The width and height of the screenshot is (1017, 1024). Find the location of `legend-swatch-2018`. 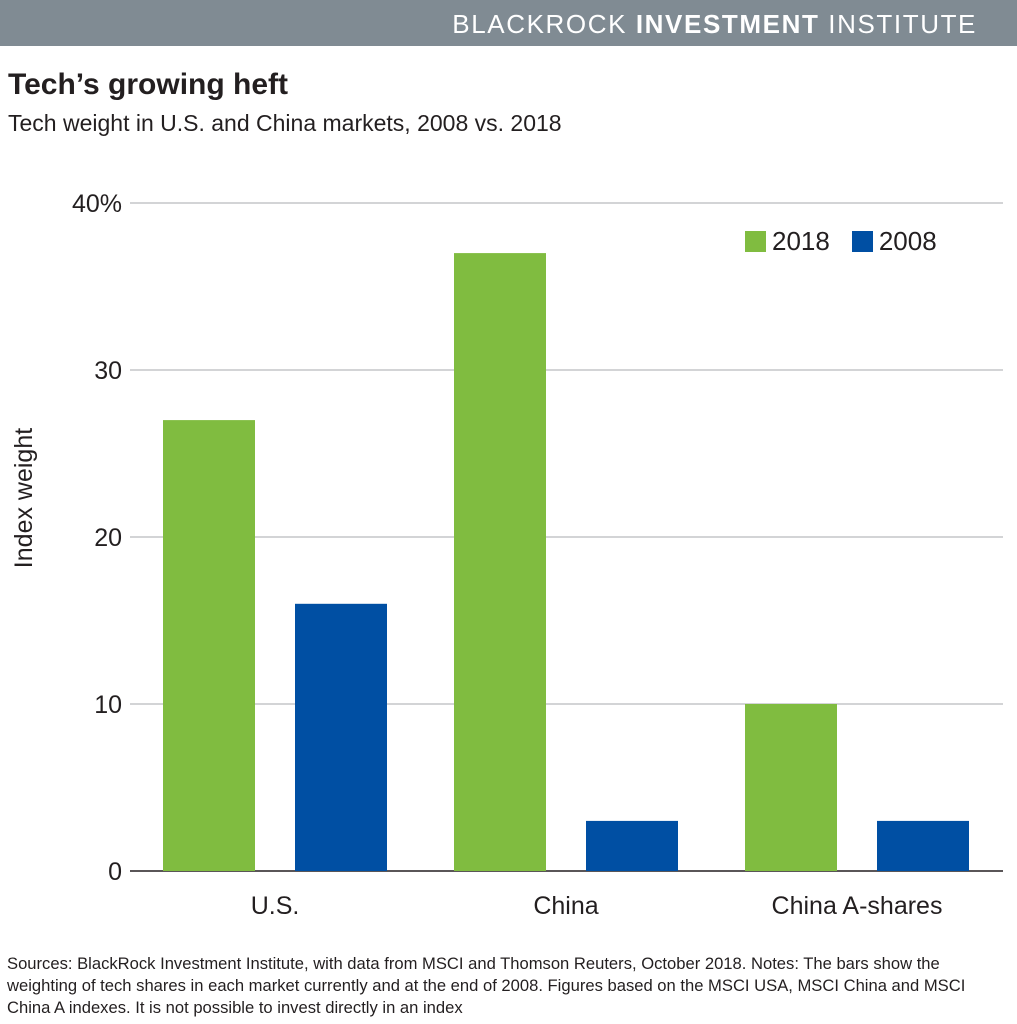

legend-swatch-2018 is located at coordinates (755, 241).